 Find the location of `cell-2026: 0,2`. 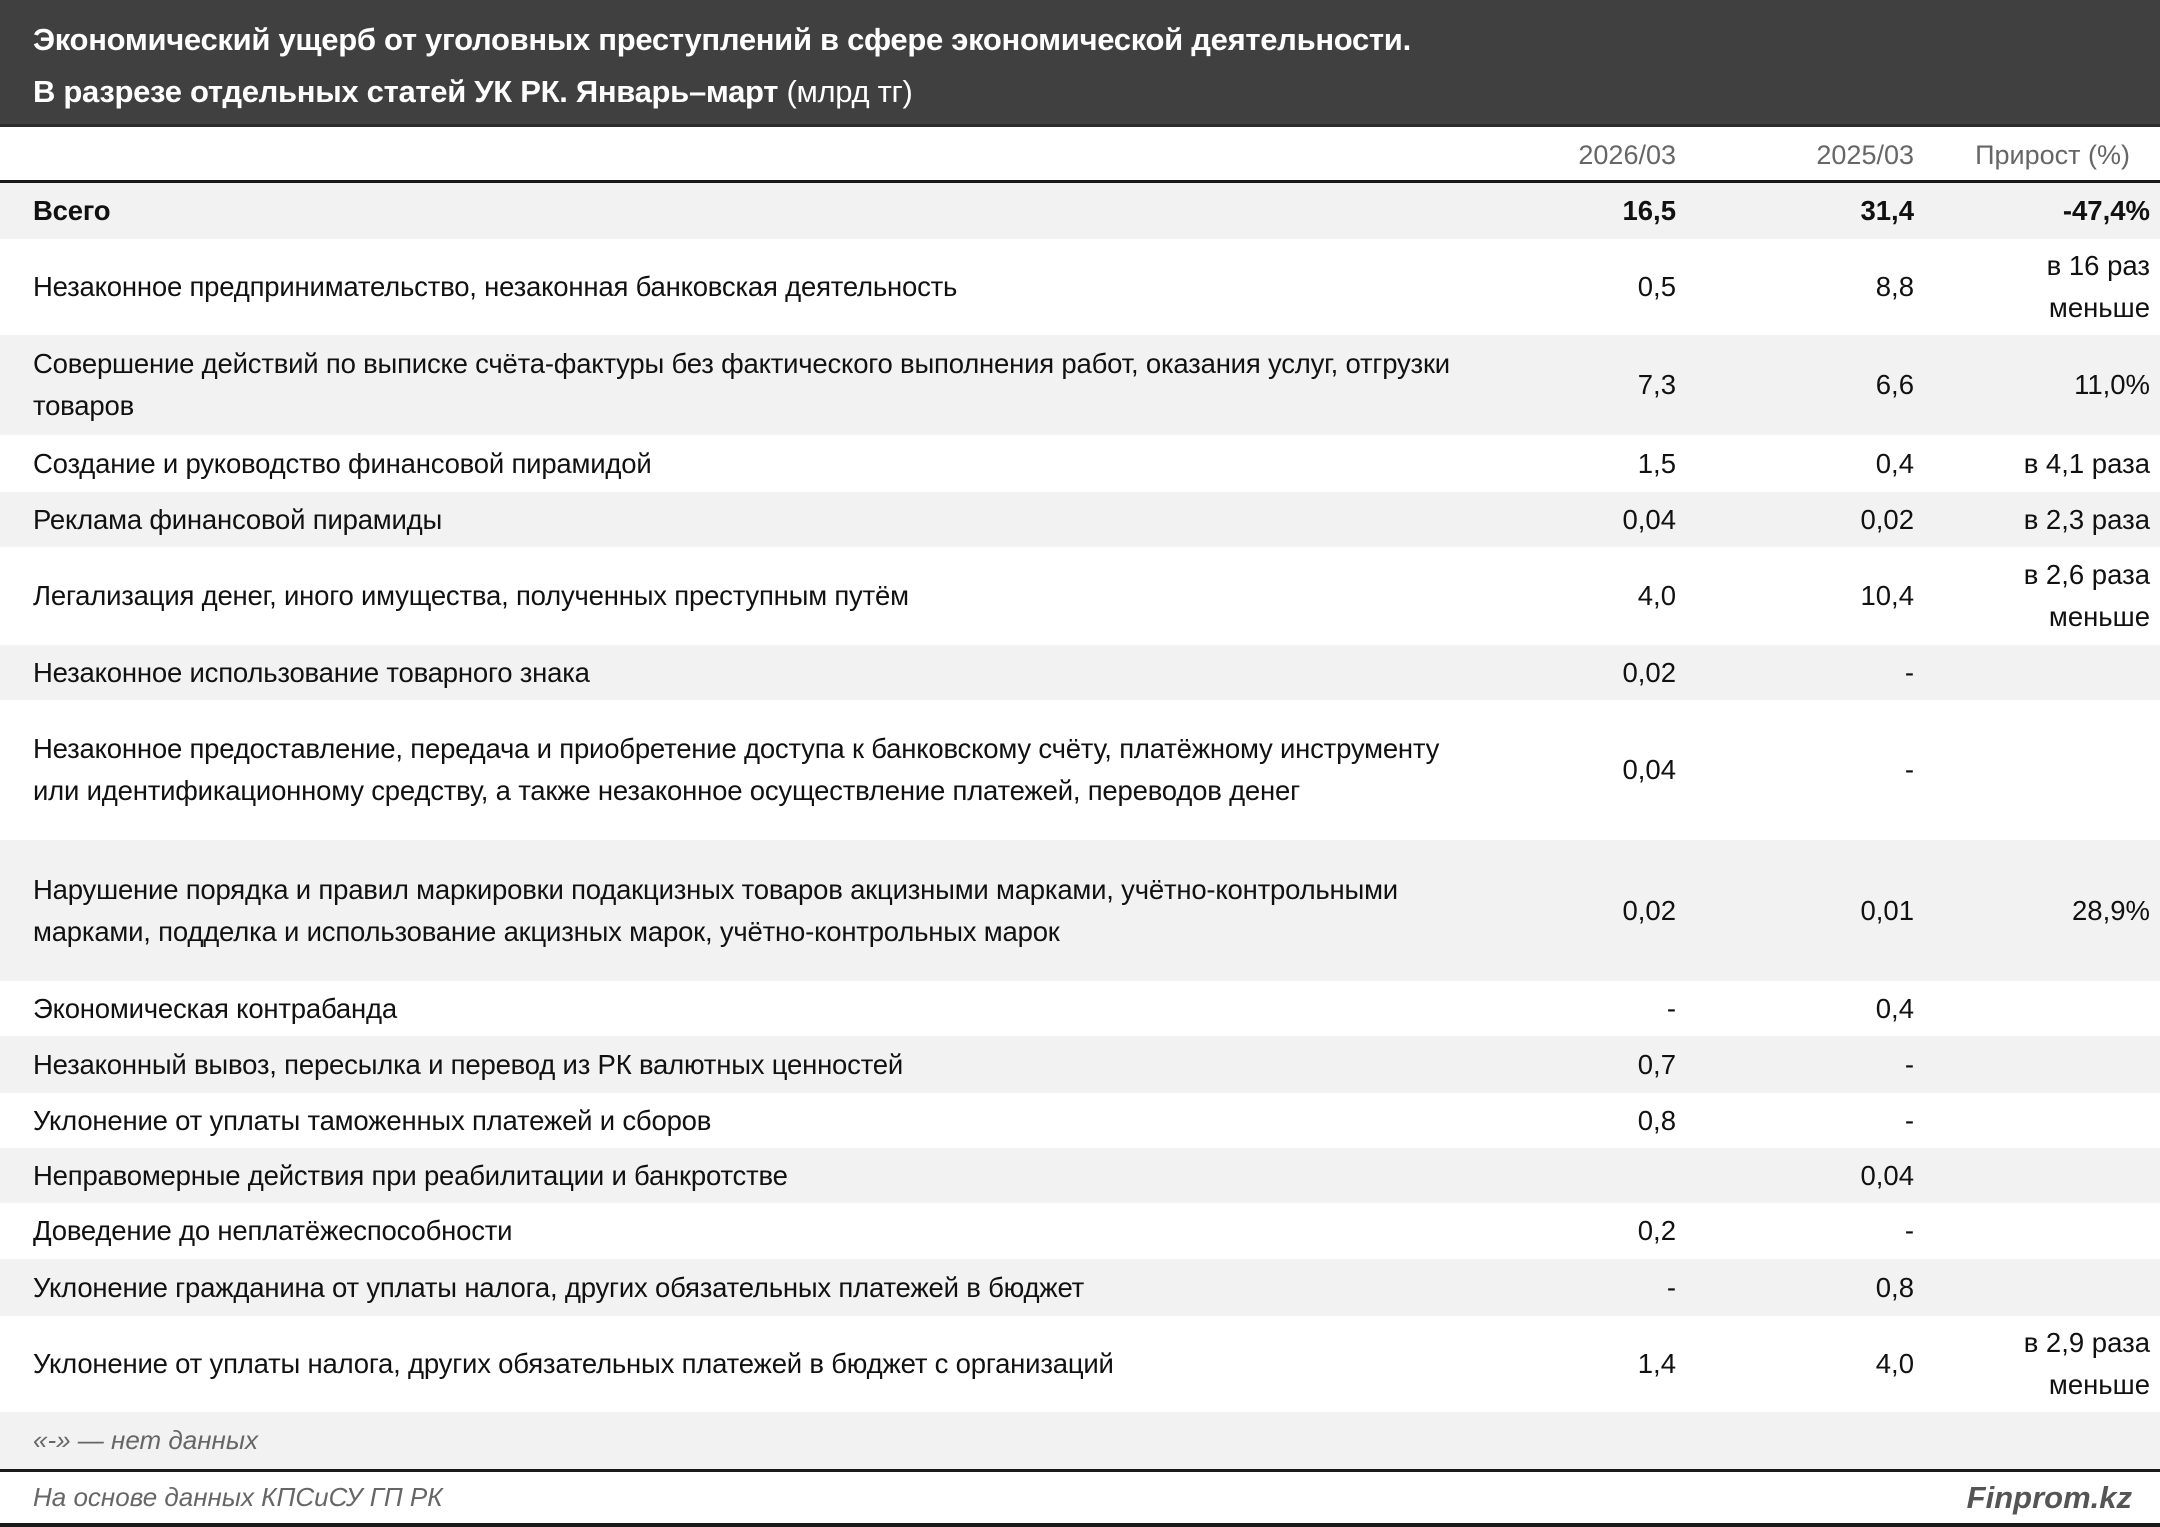

cell-2026: 0,2 is located at coordinates (1656, 1230).